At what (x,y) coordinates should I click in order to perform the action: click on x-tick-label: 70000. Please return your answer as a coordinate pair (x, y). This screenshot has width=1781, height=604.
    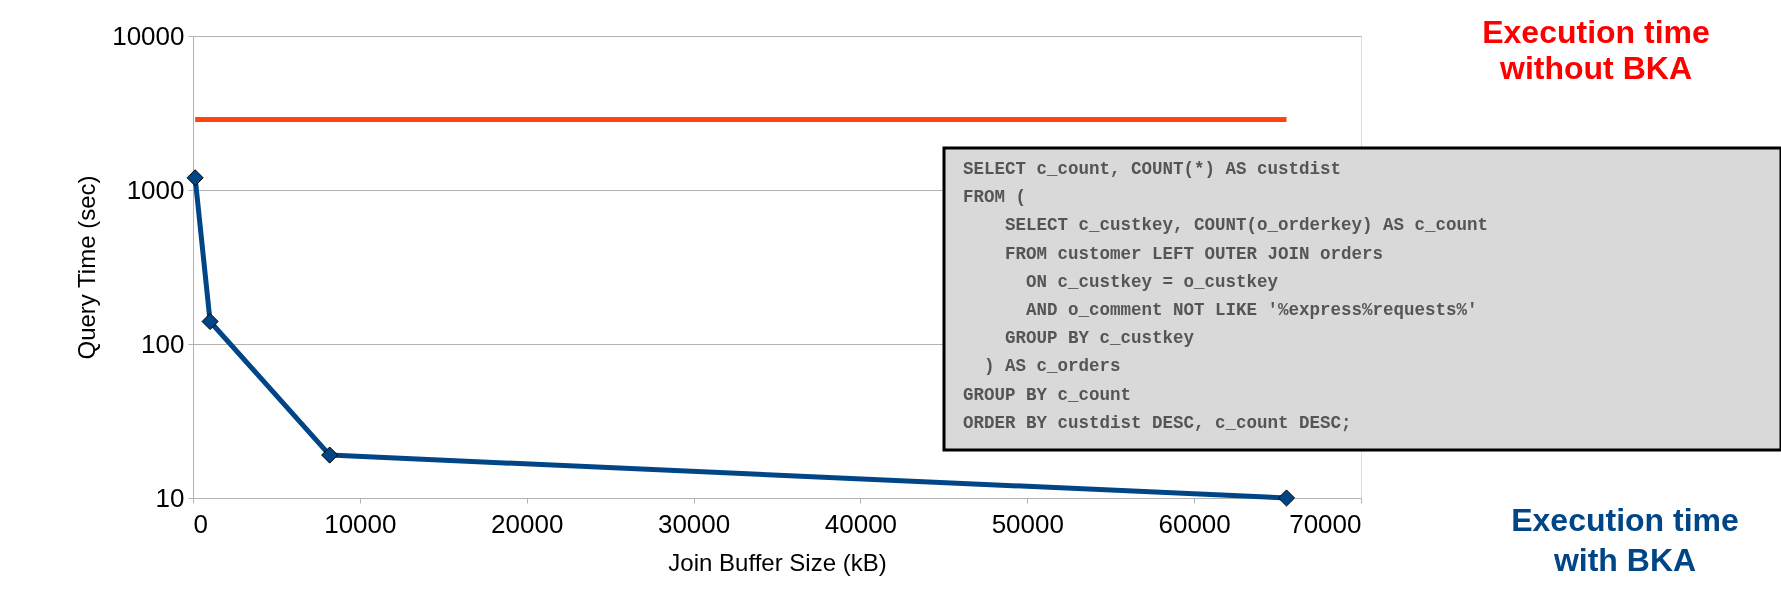
    Looking at the image, I should click on (1325, 523).